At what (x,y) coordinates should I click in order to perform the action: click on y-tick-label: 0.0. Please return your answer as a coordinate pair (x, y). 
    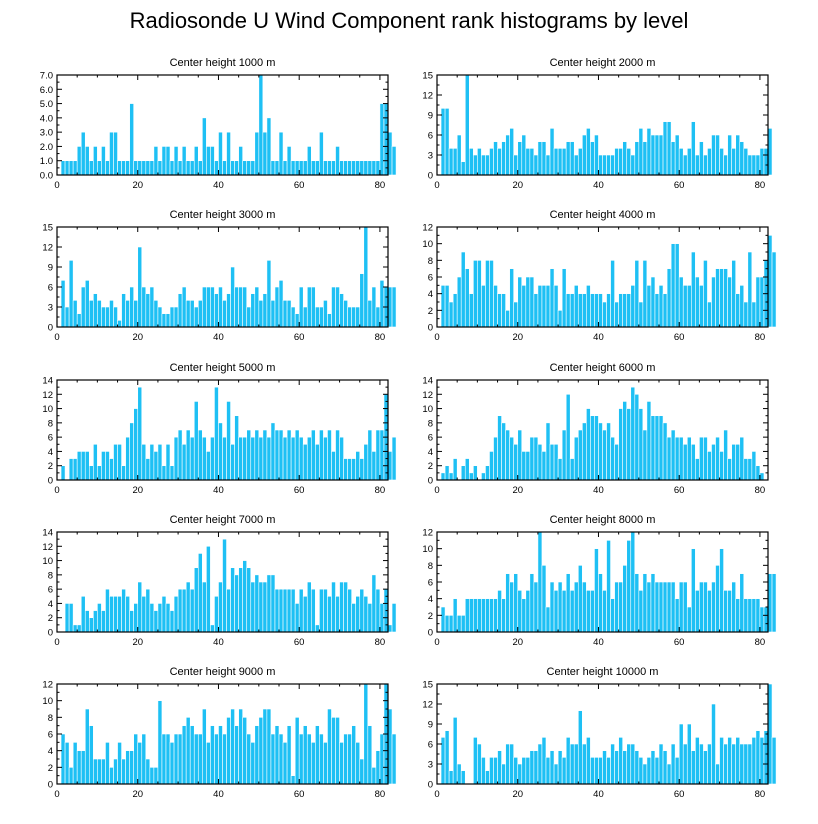
    Looking at the image, I should click on (46, 176).